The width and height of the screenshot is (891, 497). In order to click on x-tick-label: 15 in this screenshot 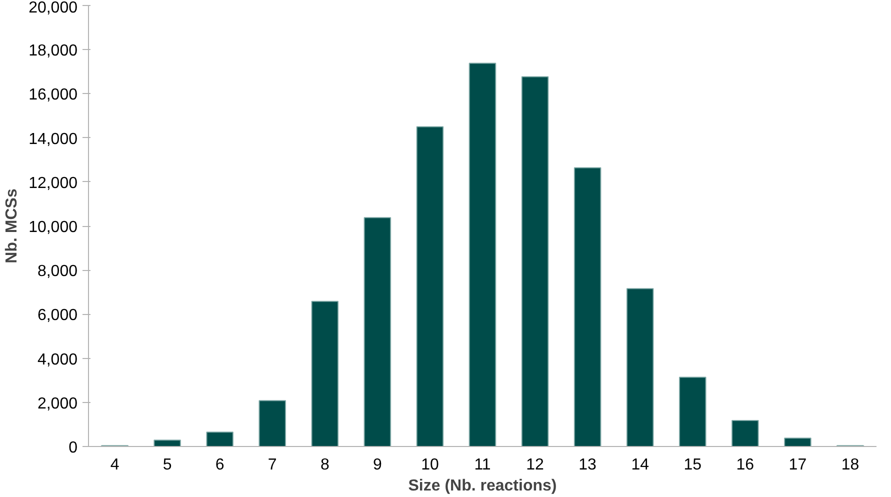, I will do `click(693, 465)`.